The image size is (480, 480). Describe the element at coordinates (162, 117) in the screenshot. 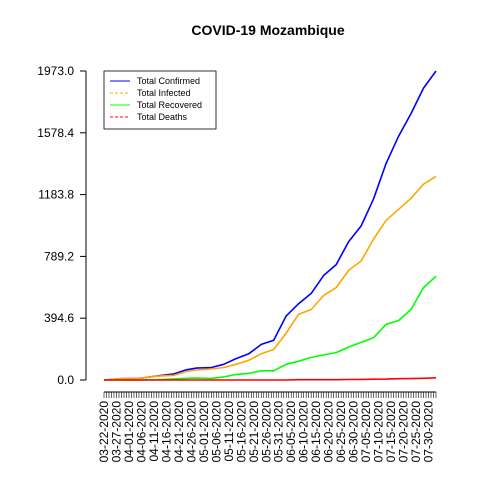

I see `legend-label: Total Deaths` at that location.